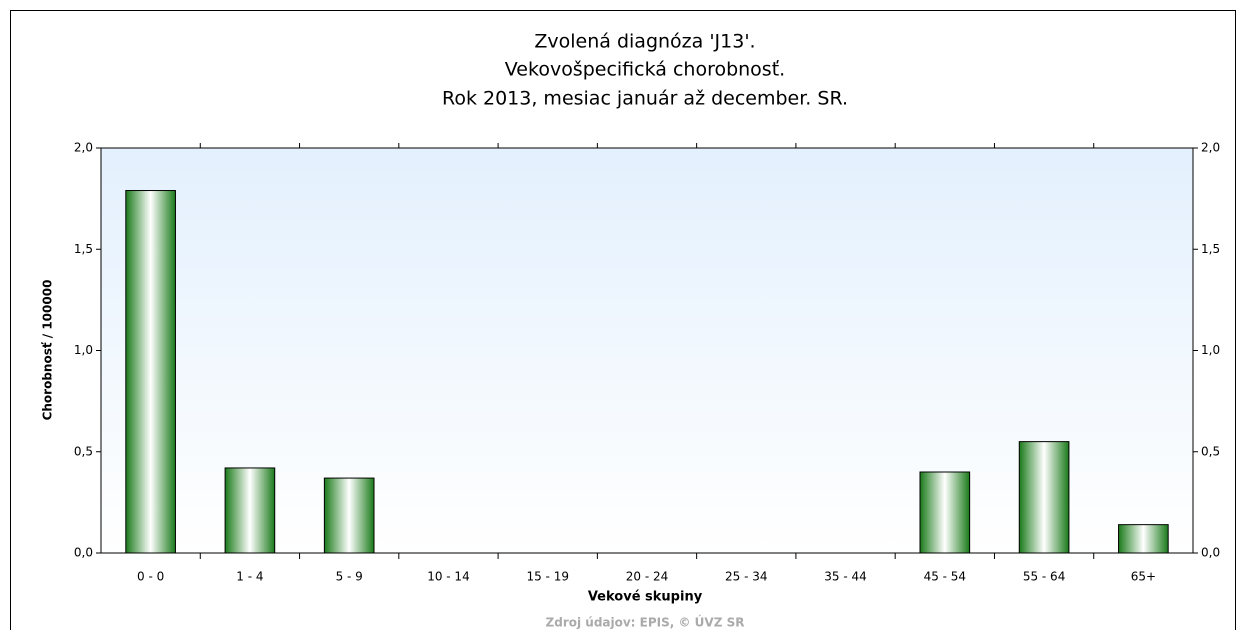 Image resolution: width=1246 pixels, height=630 pixels. What do you see at coordinates (1210, 553) in the screenshot?
I see `y2-tick-label: 0,0` at bounding box center [1210, 553].